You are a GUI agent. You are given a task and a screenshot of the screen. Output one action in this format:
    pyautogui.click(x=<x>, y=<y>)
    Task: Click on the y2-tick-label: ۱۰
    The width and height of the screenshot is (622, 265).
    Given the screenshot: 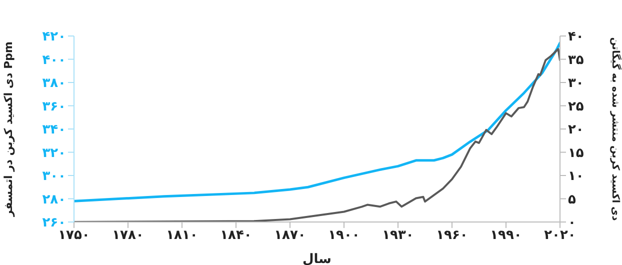 What is the action you would take?
    pyautogui.click(x=576, y=176)
    